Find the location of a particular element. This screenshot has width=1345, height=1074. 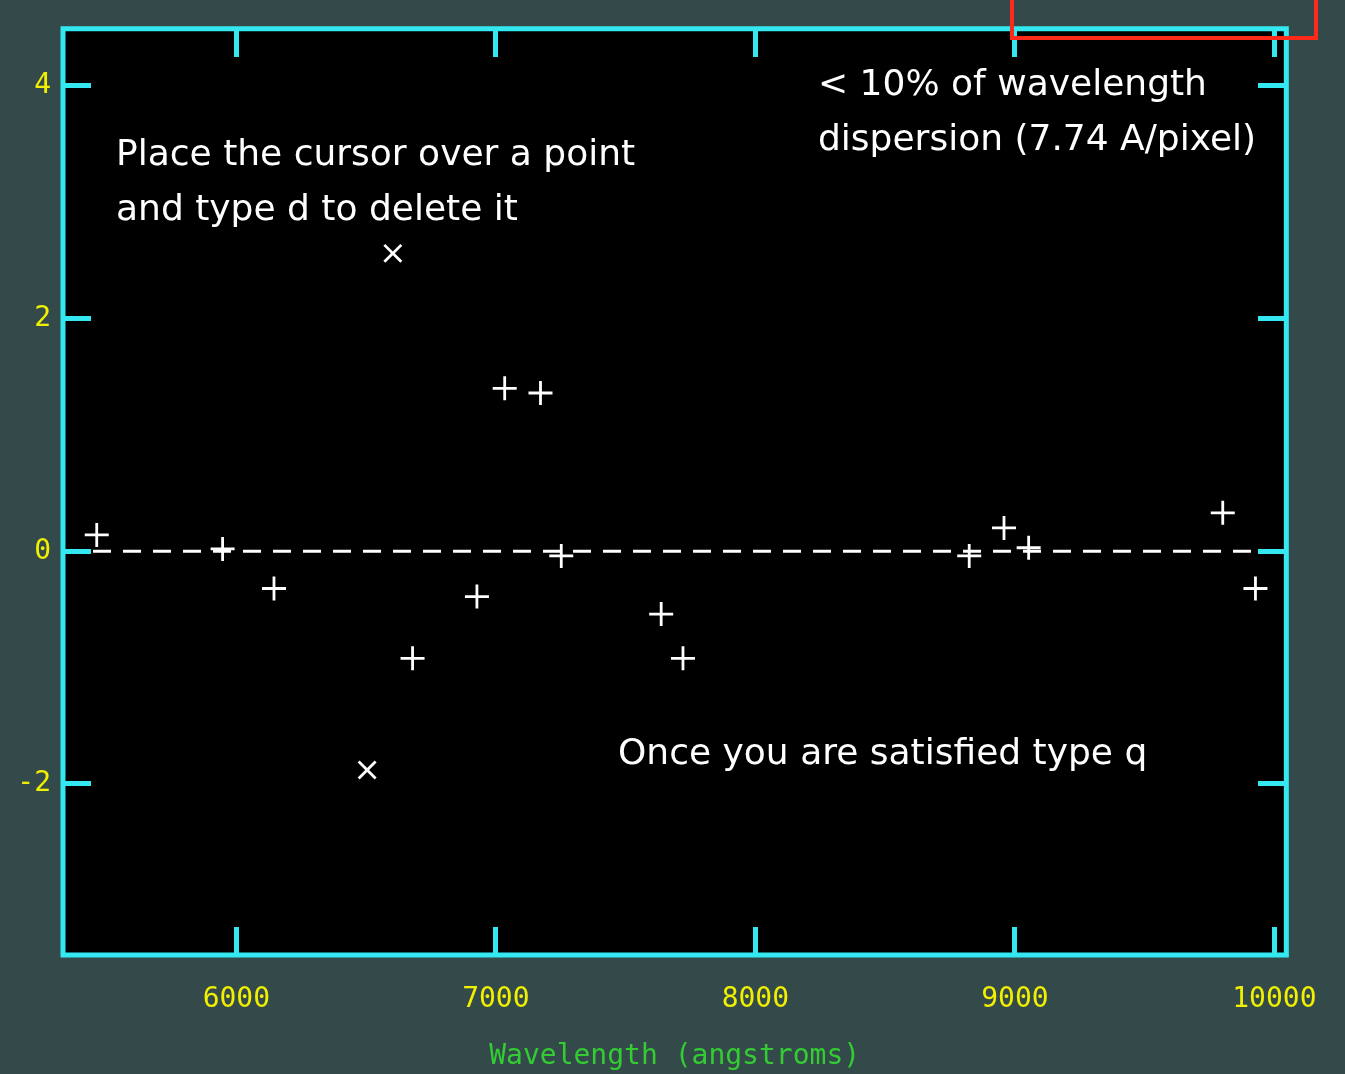

y-tick-label: 0 is located at coordinates (42, 549).